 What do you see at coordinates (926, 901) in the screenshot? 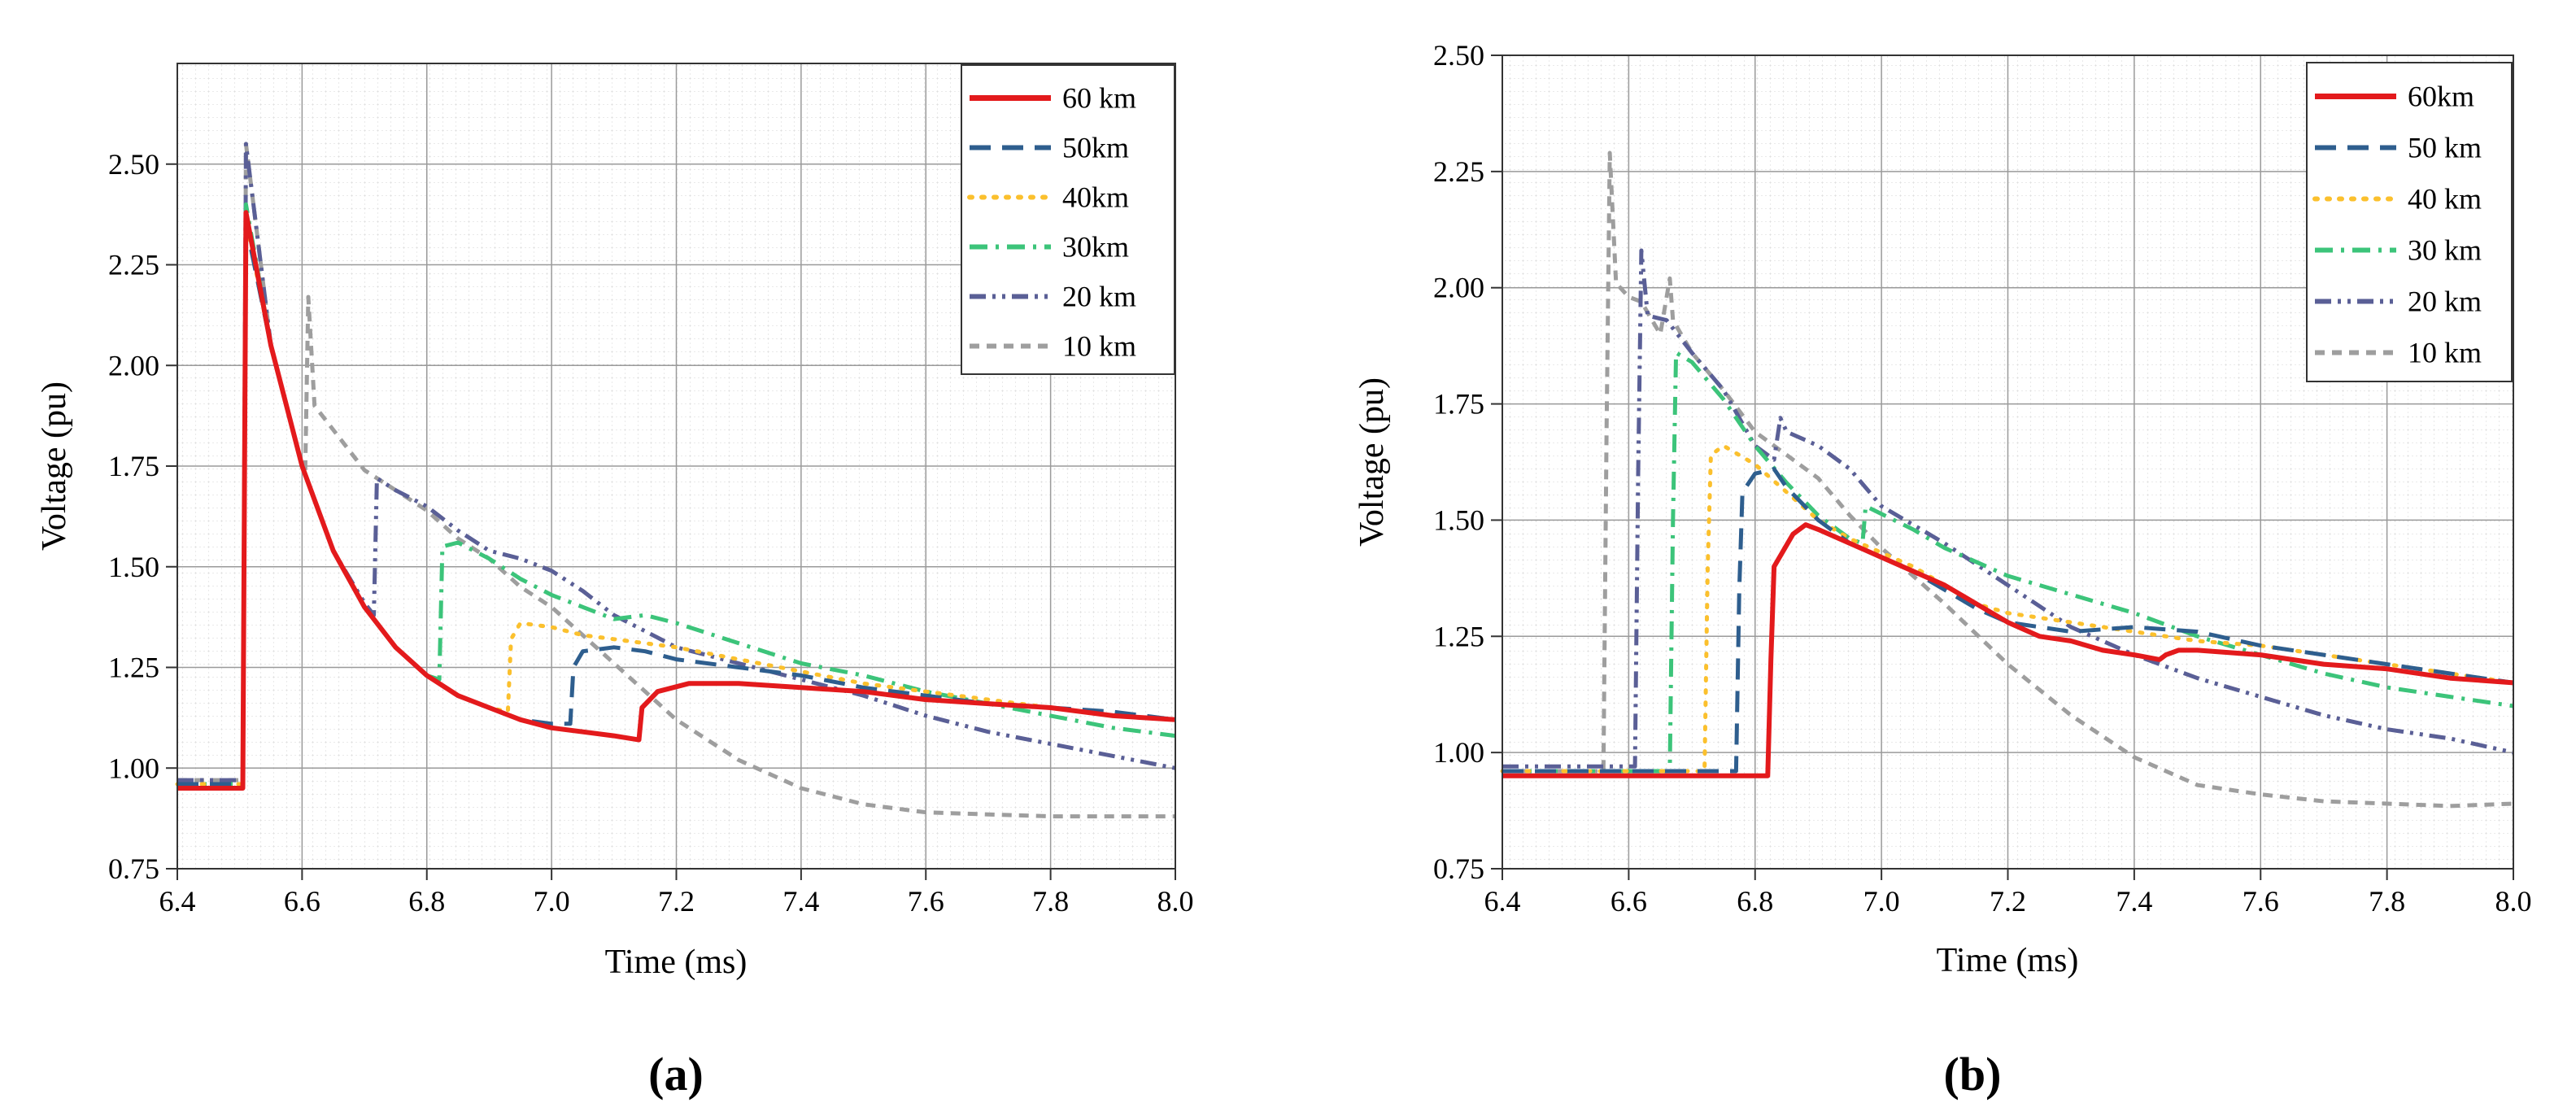
I see `x-tick-label-a-6: 7.6` at bounding box center [926, 901].